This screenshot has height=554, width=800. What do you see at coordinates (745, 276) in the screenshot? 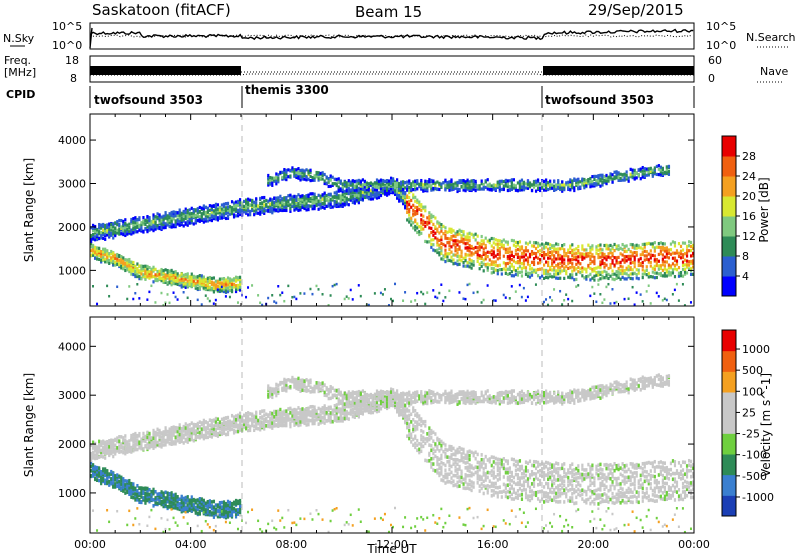
I see `colorbar-tick-label: 4` at bounding box center [745, 276].